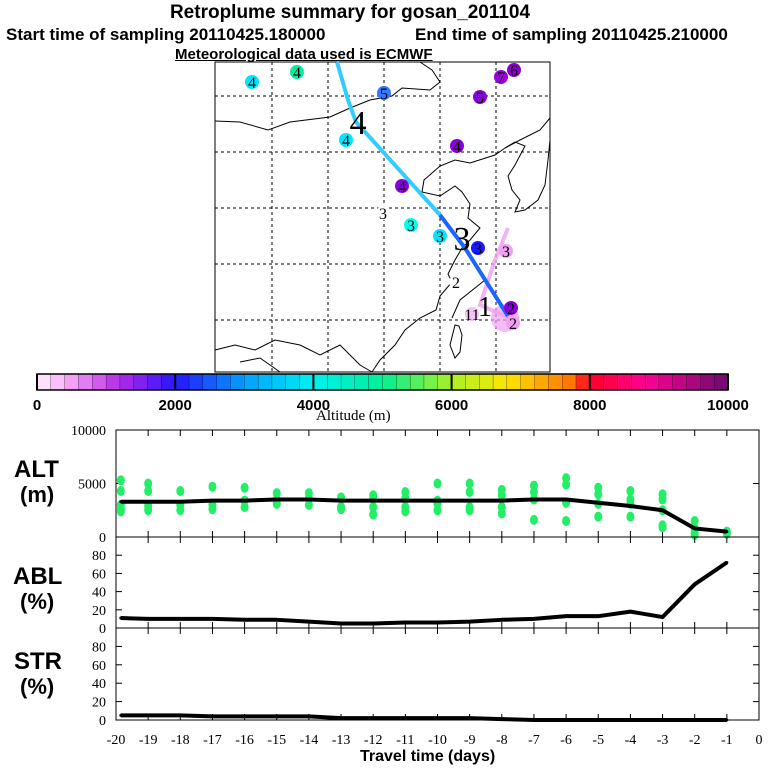 The width and height of the screenshot is (768, 768). Describe the element at coordinates (92, 485) in the screenshot. I see `y-tick-label: 5000` at that location.